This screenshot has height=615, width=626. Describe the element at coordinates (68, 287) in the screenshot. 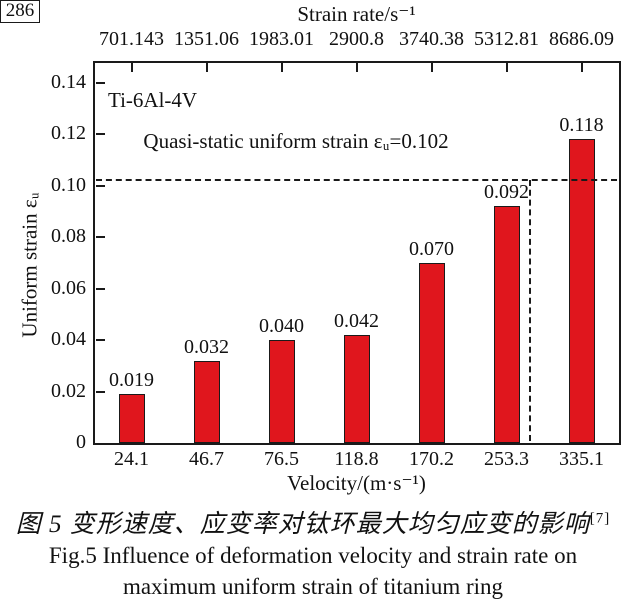

I see `y-tick-label: 0.06` at that location.